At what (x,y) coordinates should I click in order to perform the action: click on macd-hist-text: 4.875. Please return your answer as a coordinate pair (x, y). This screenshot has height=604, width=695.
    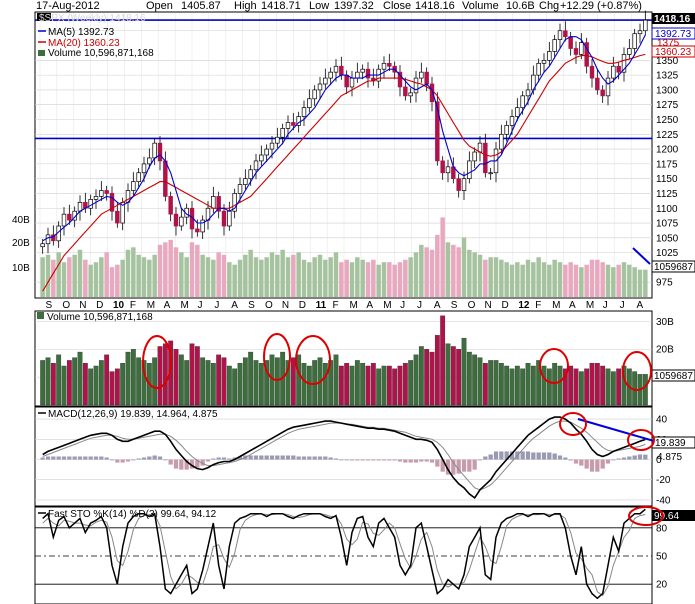
    Looking at the image, I should click on (669, 457).